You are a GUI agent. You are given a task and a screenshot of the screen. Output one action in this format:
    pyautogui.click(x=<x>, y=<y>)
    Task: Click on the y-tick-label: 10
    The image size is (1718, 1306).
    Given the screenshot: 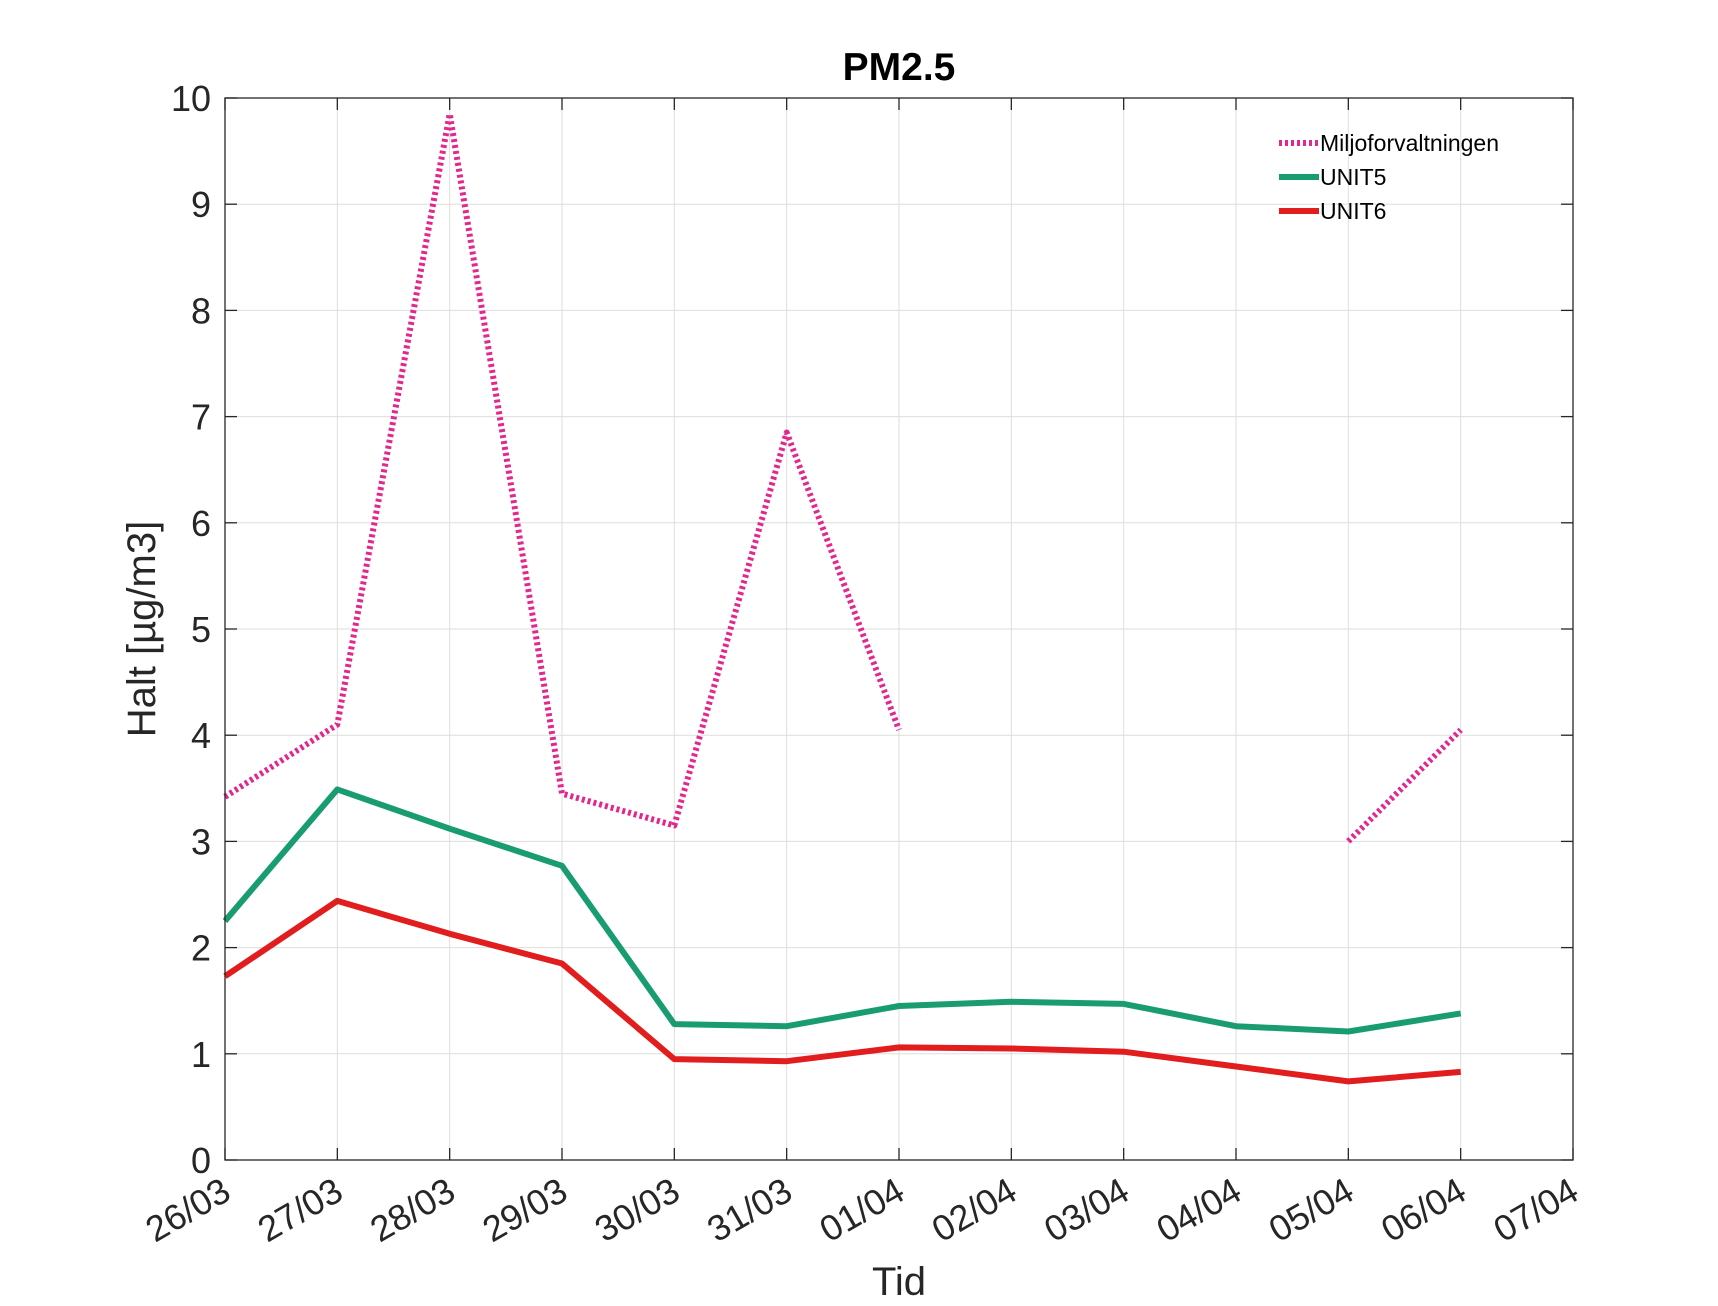 What is the action you would take?
    pyautogui.click(x=191, y=98)
    